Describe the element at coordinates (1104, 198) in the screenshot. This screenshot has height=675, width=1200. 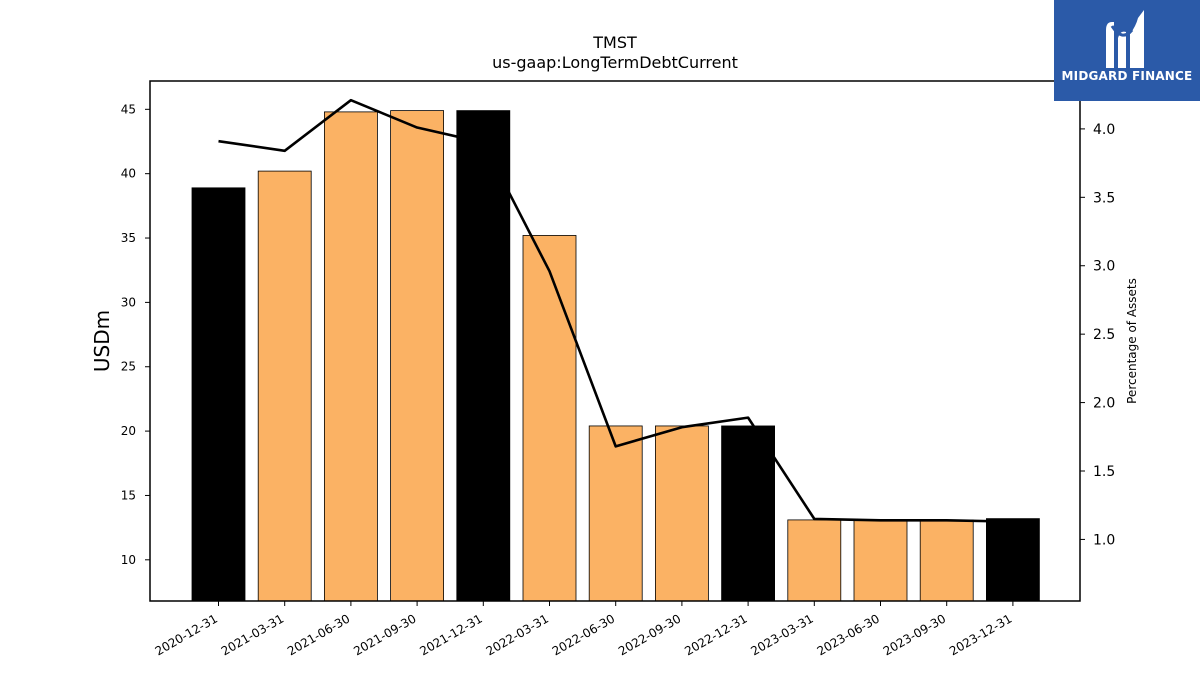
I see `y2-tick-label: 3.5` at that location.